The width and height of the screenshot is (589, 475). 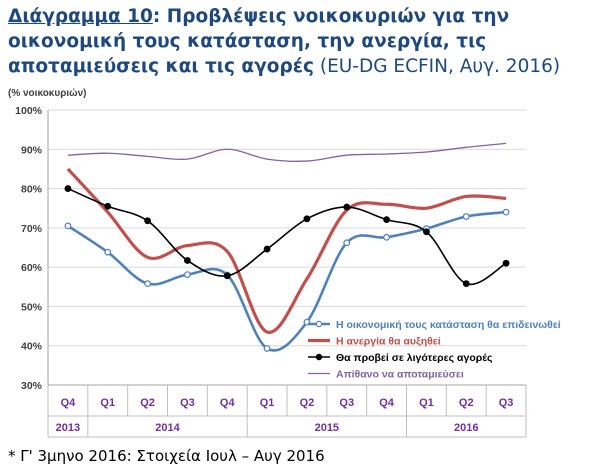 I want to click on chart-title-source: (EU-DG ECFIN, Αυγ. 2016), so click(x=437, y=66).